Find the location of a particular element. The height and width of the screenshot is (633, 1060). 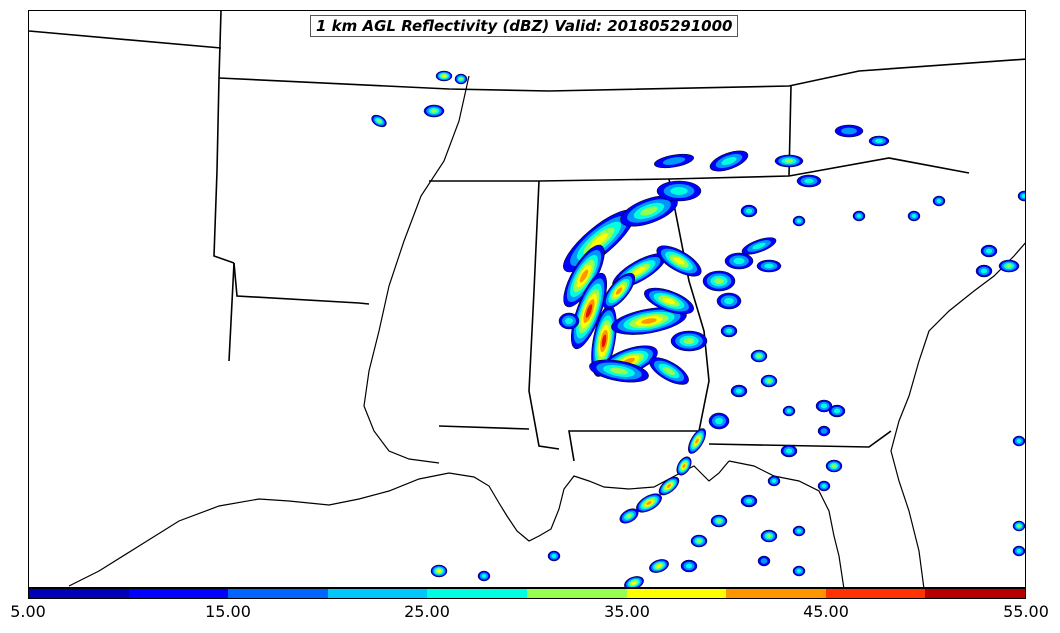

colorbar is located at coordinates (527, 593).